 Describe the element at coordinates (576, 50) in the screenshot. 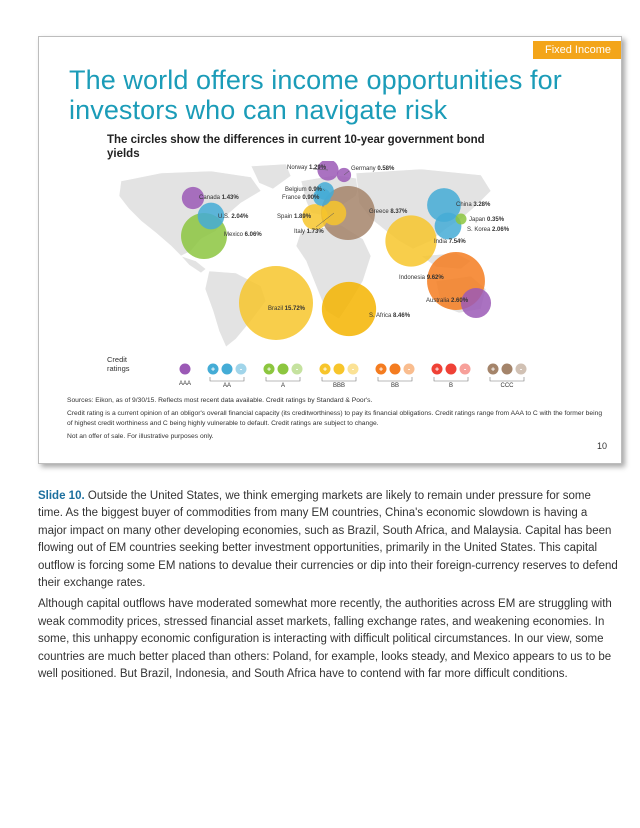

I see `section-tag: Fixed Income` at that location.